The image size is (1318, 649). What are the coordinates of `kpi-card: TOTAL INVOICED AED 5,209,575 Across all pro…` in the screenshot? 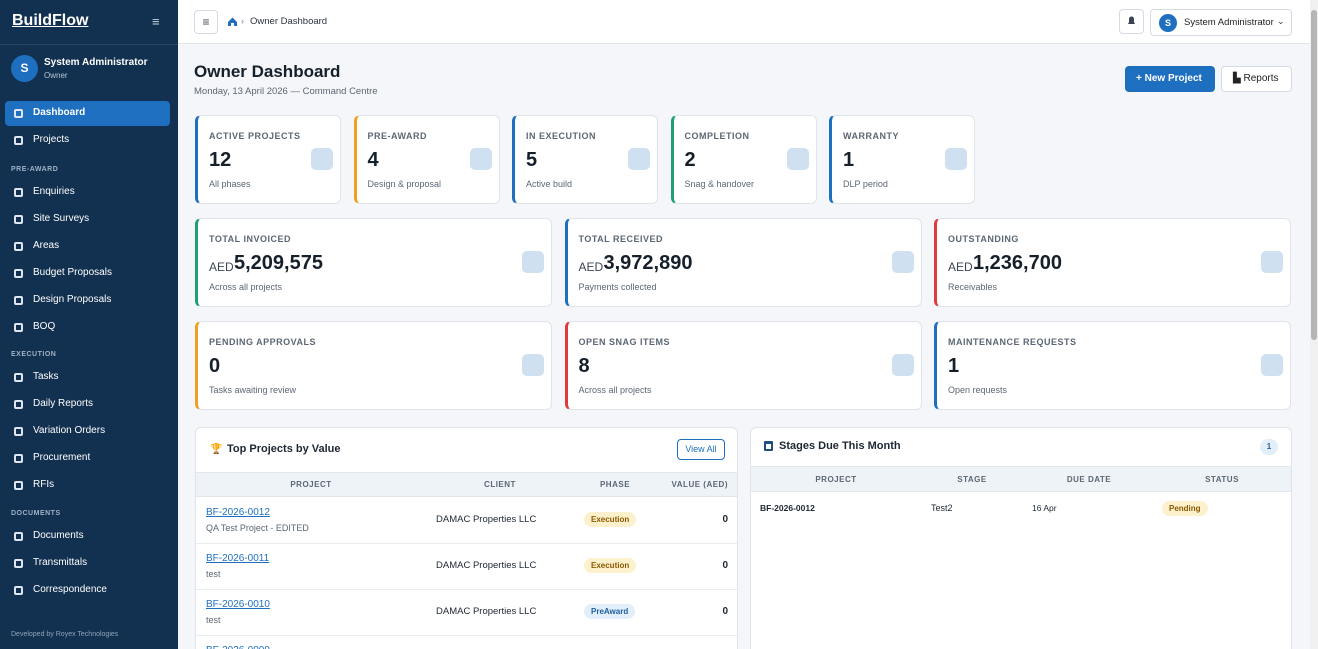 It's located at (373, 262).